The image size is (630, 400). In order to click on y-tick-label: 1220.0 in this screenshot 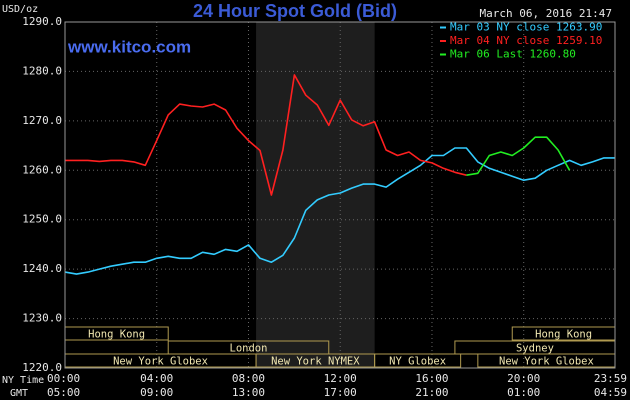, I will do `click(42, 367)`.